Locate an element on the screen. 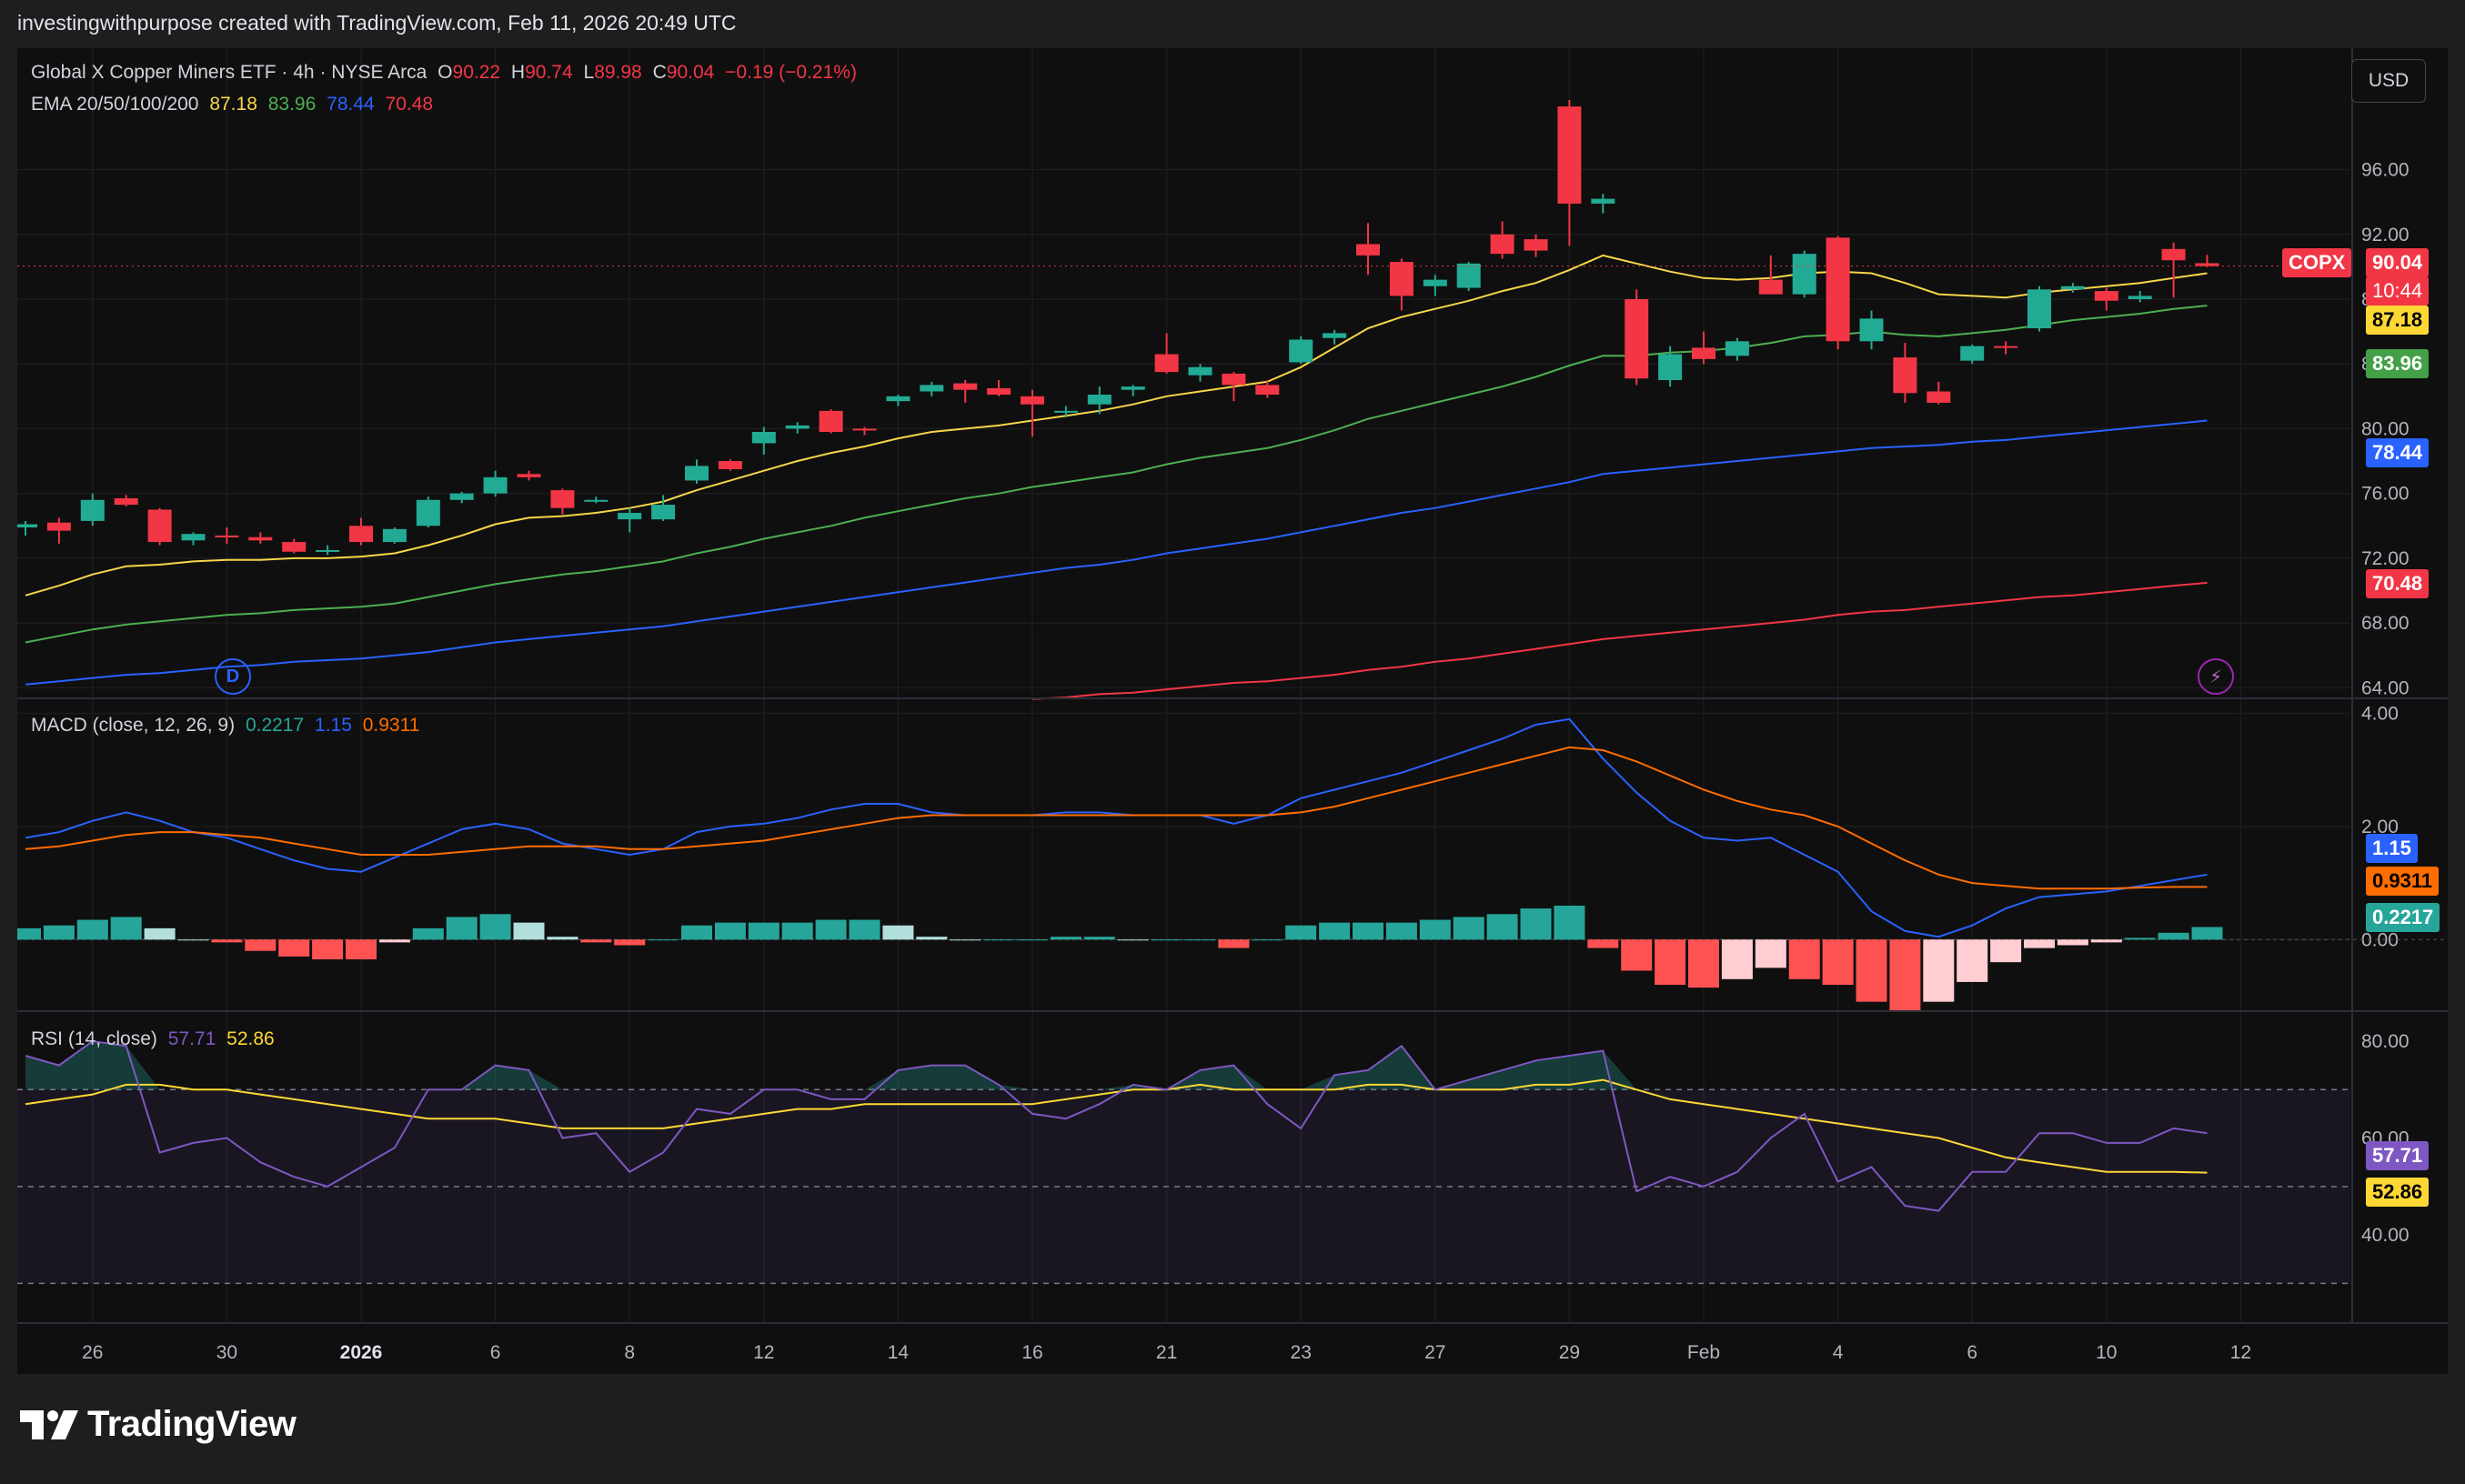  high-label: H is located at coordinates (518, 72).